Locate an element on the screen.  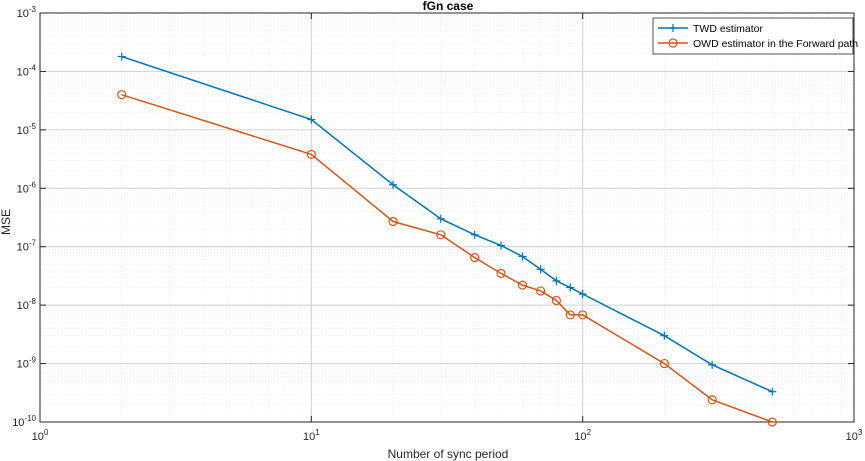
y-tick-label: 10⁻³ is located at coordinates (27, 12).